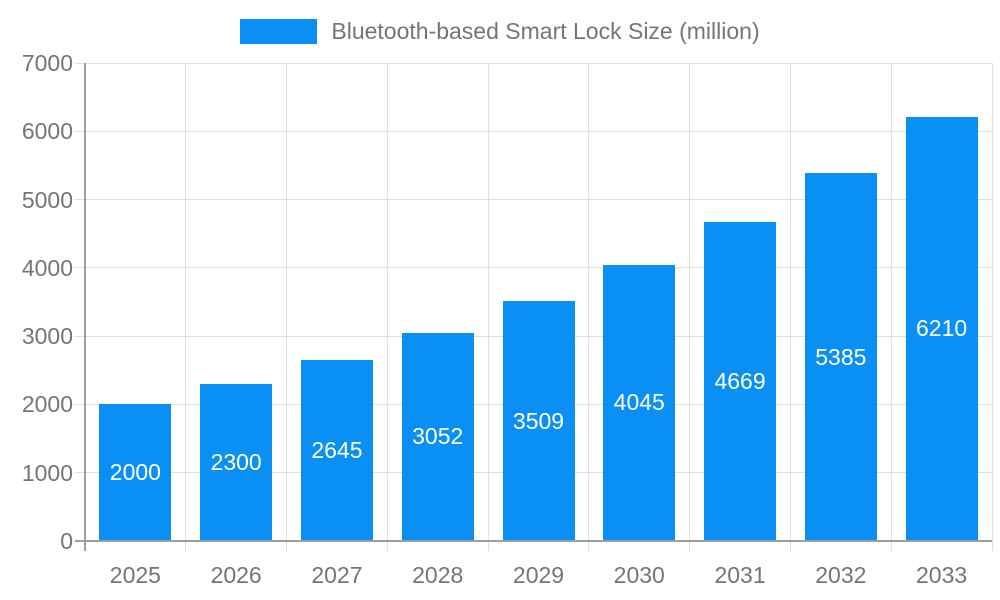 This screenshot has height=600, width=1000. I want to click on bar: 5385, so click(840, 357).